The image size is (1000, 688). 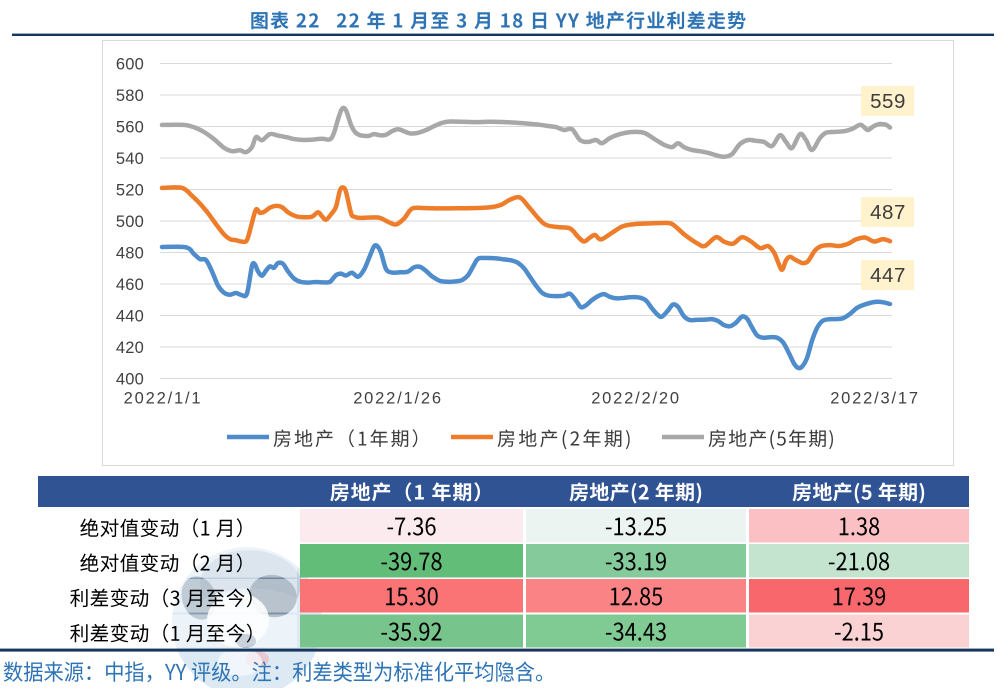 I want to click on svg-text: 447, so click(x=888, y=275).